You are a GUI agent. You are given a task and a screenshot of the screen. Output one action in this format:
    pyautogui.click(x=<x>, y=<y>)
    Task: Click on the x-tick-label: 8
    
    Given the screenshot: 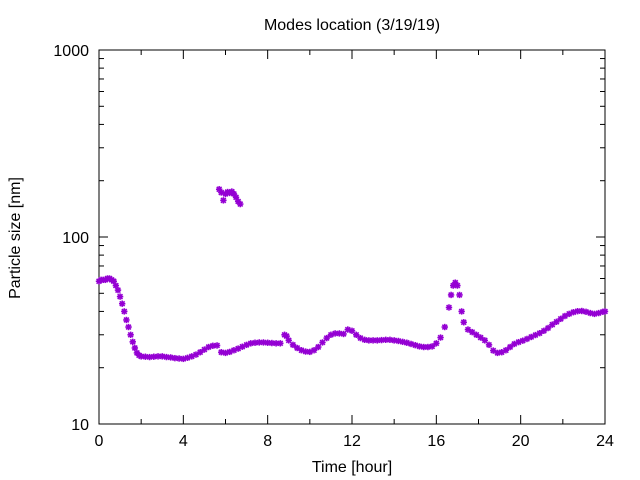 What is the action you would take?
    pyautogui.click(x=267, y=441)
    